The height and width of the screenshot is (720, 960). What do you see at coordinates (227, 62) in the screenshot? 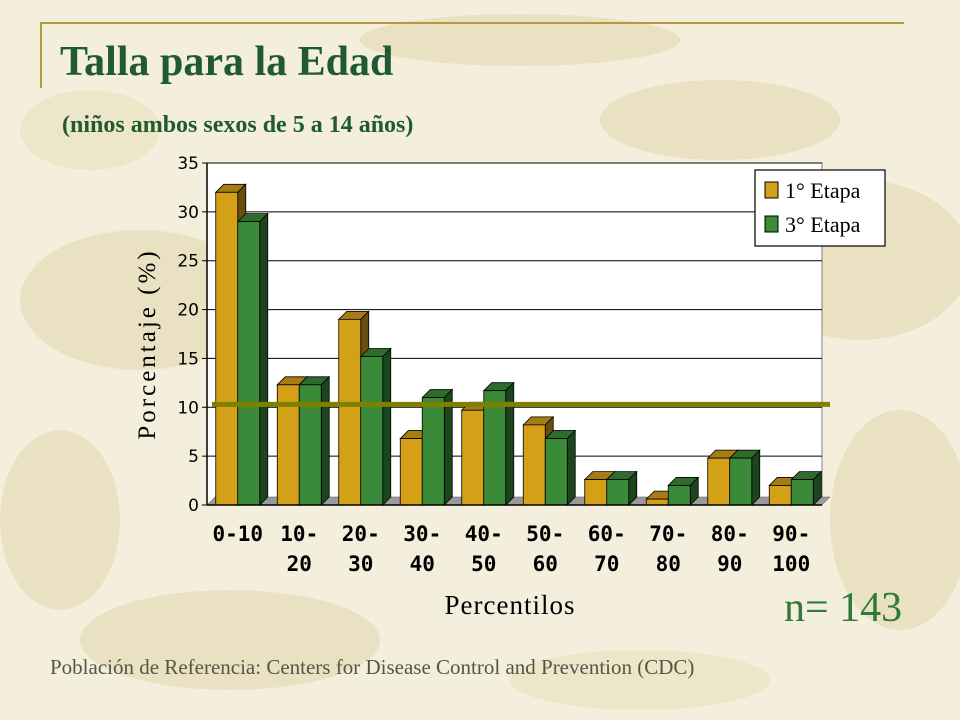
I see `slide-title: Talla para la Edad` at bounding box center [227, 62].